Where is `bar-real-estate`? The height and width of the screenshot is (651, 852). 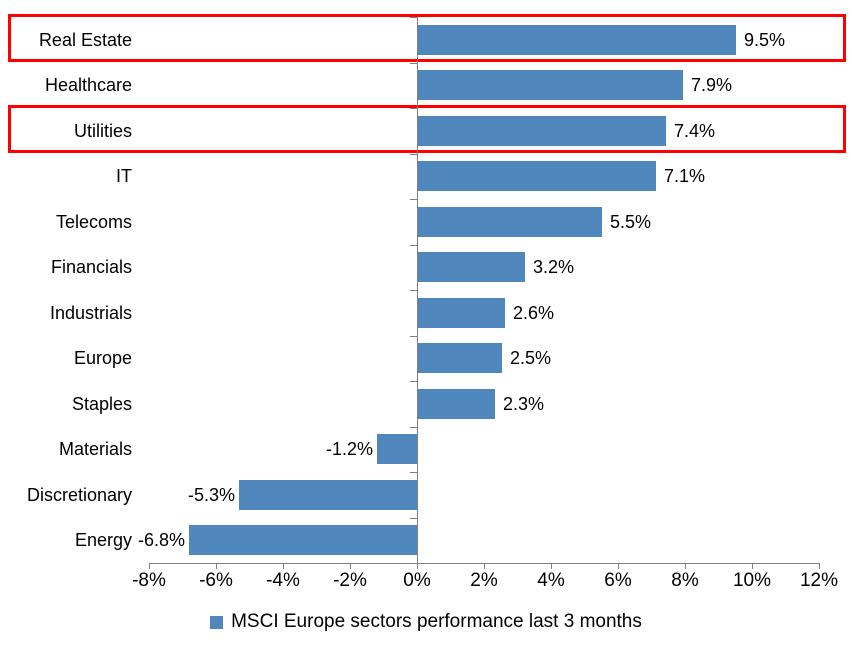
bar-real-estate is located at coordinates (577, 40).